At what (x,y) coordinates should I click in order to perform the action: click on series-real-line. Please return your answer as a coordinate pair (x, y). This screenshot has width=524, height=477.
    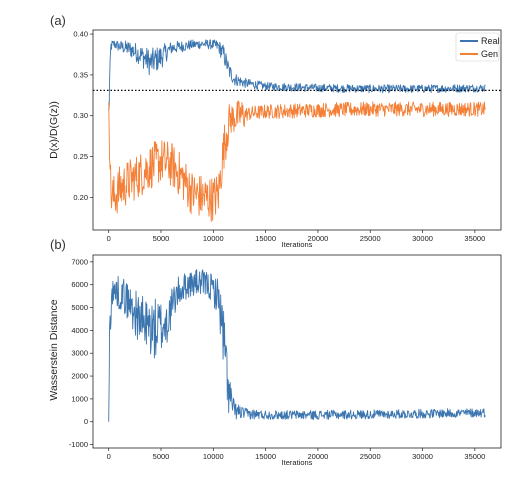
    Looking at the image, I should click on (297, 75).